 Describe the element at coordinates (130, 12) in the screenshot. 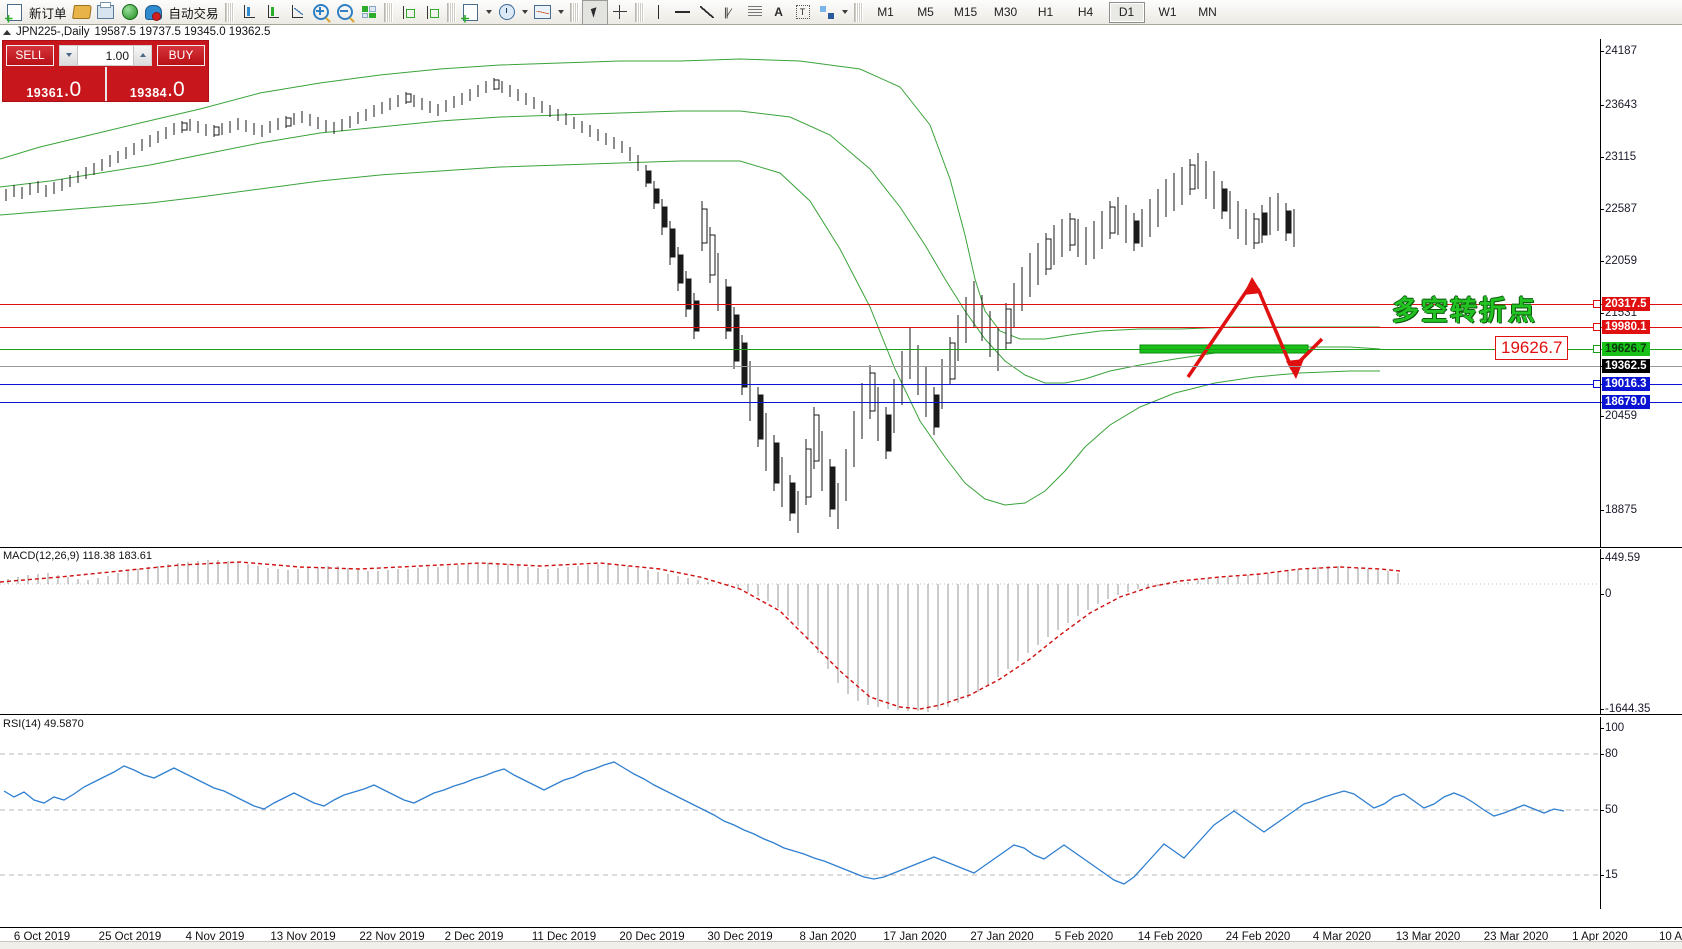

I see `network-icon` at that location.